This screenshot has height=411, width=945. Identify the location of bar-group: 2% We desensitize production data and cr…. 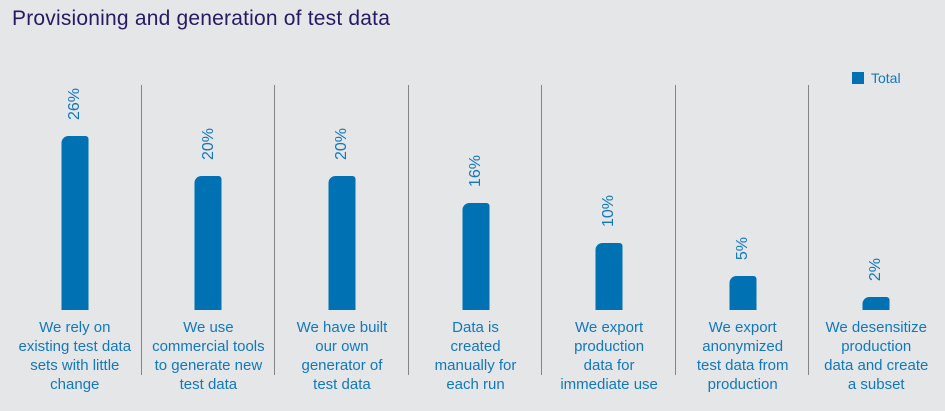
(876, 235).